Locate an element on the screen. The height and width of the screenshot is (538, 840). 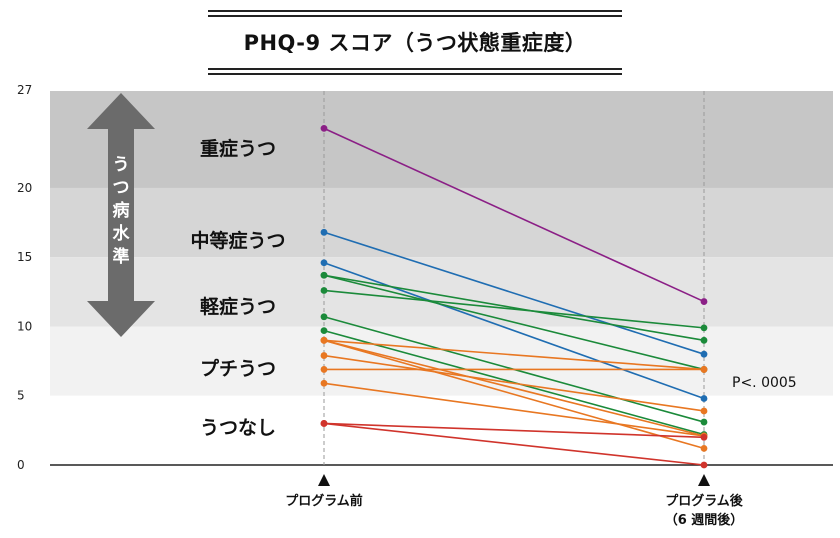
band-label-0: 重症うつ is located at coordinates (238, 148).